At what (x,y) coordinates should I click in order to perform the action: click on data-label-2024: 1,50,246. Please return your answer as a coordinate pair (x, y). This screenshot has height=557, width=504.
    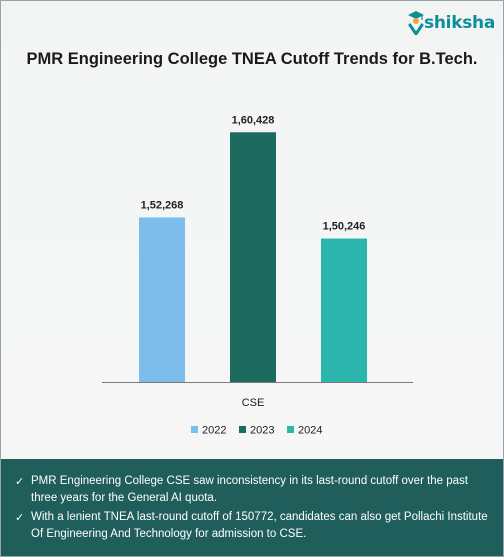
    Looking at the image, I should click on (344, 227).